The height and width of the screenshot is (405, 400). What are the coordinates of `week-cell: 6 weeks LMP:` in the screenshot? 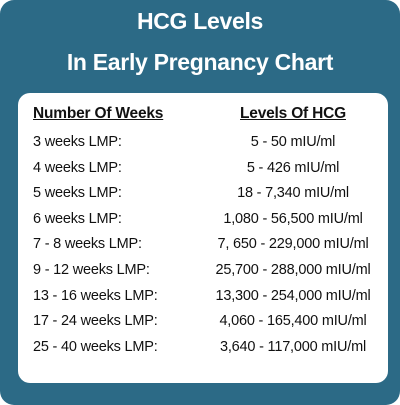 It's located at (77, 218).